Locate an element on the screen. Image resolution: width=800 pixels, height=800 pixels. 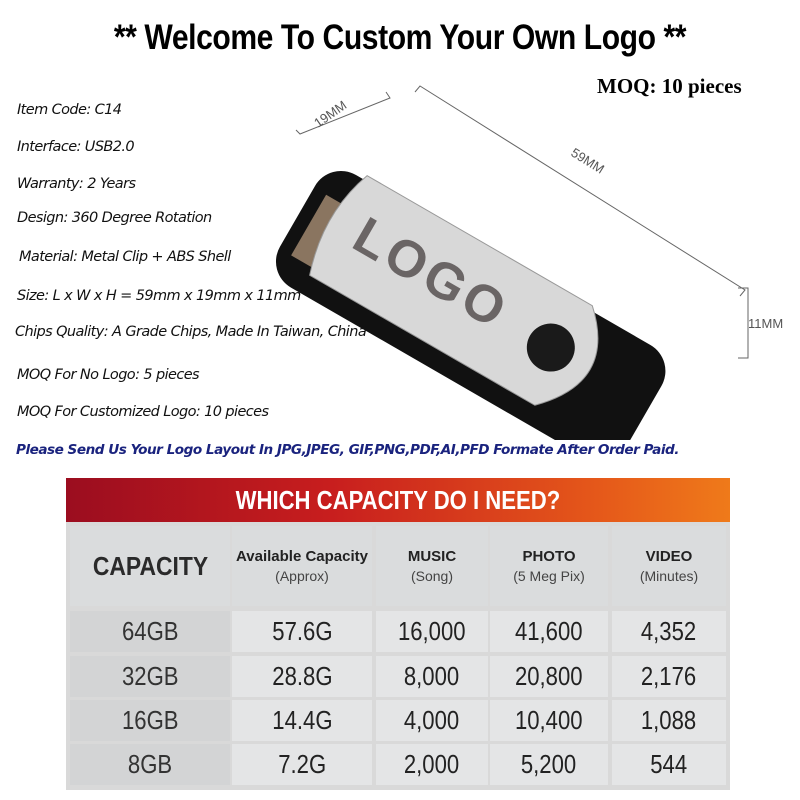
table-cell: 14.4G is located at coordinates (302, 720).